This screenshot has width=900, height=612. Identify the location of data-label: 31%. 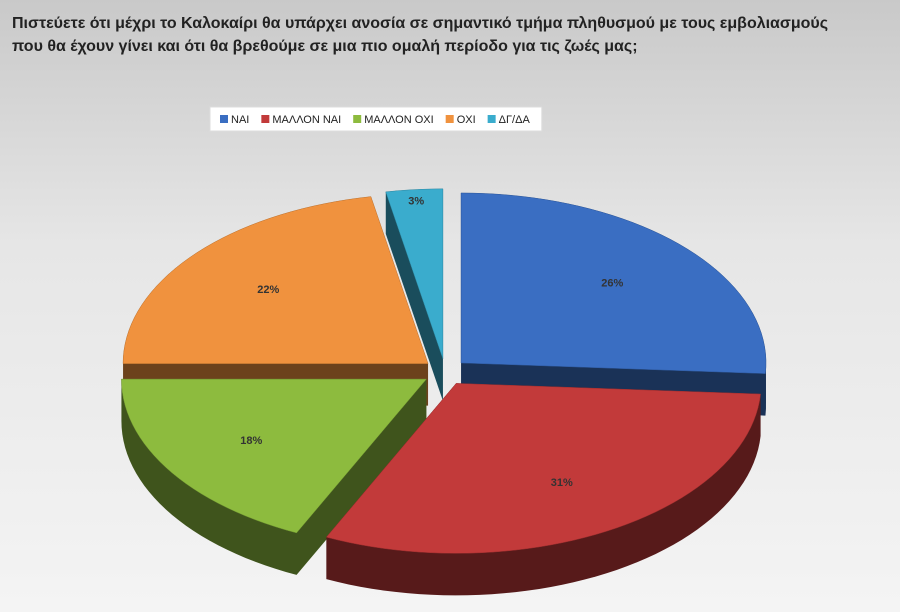
(562, 483).